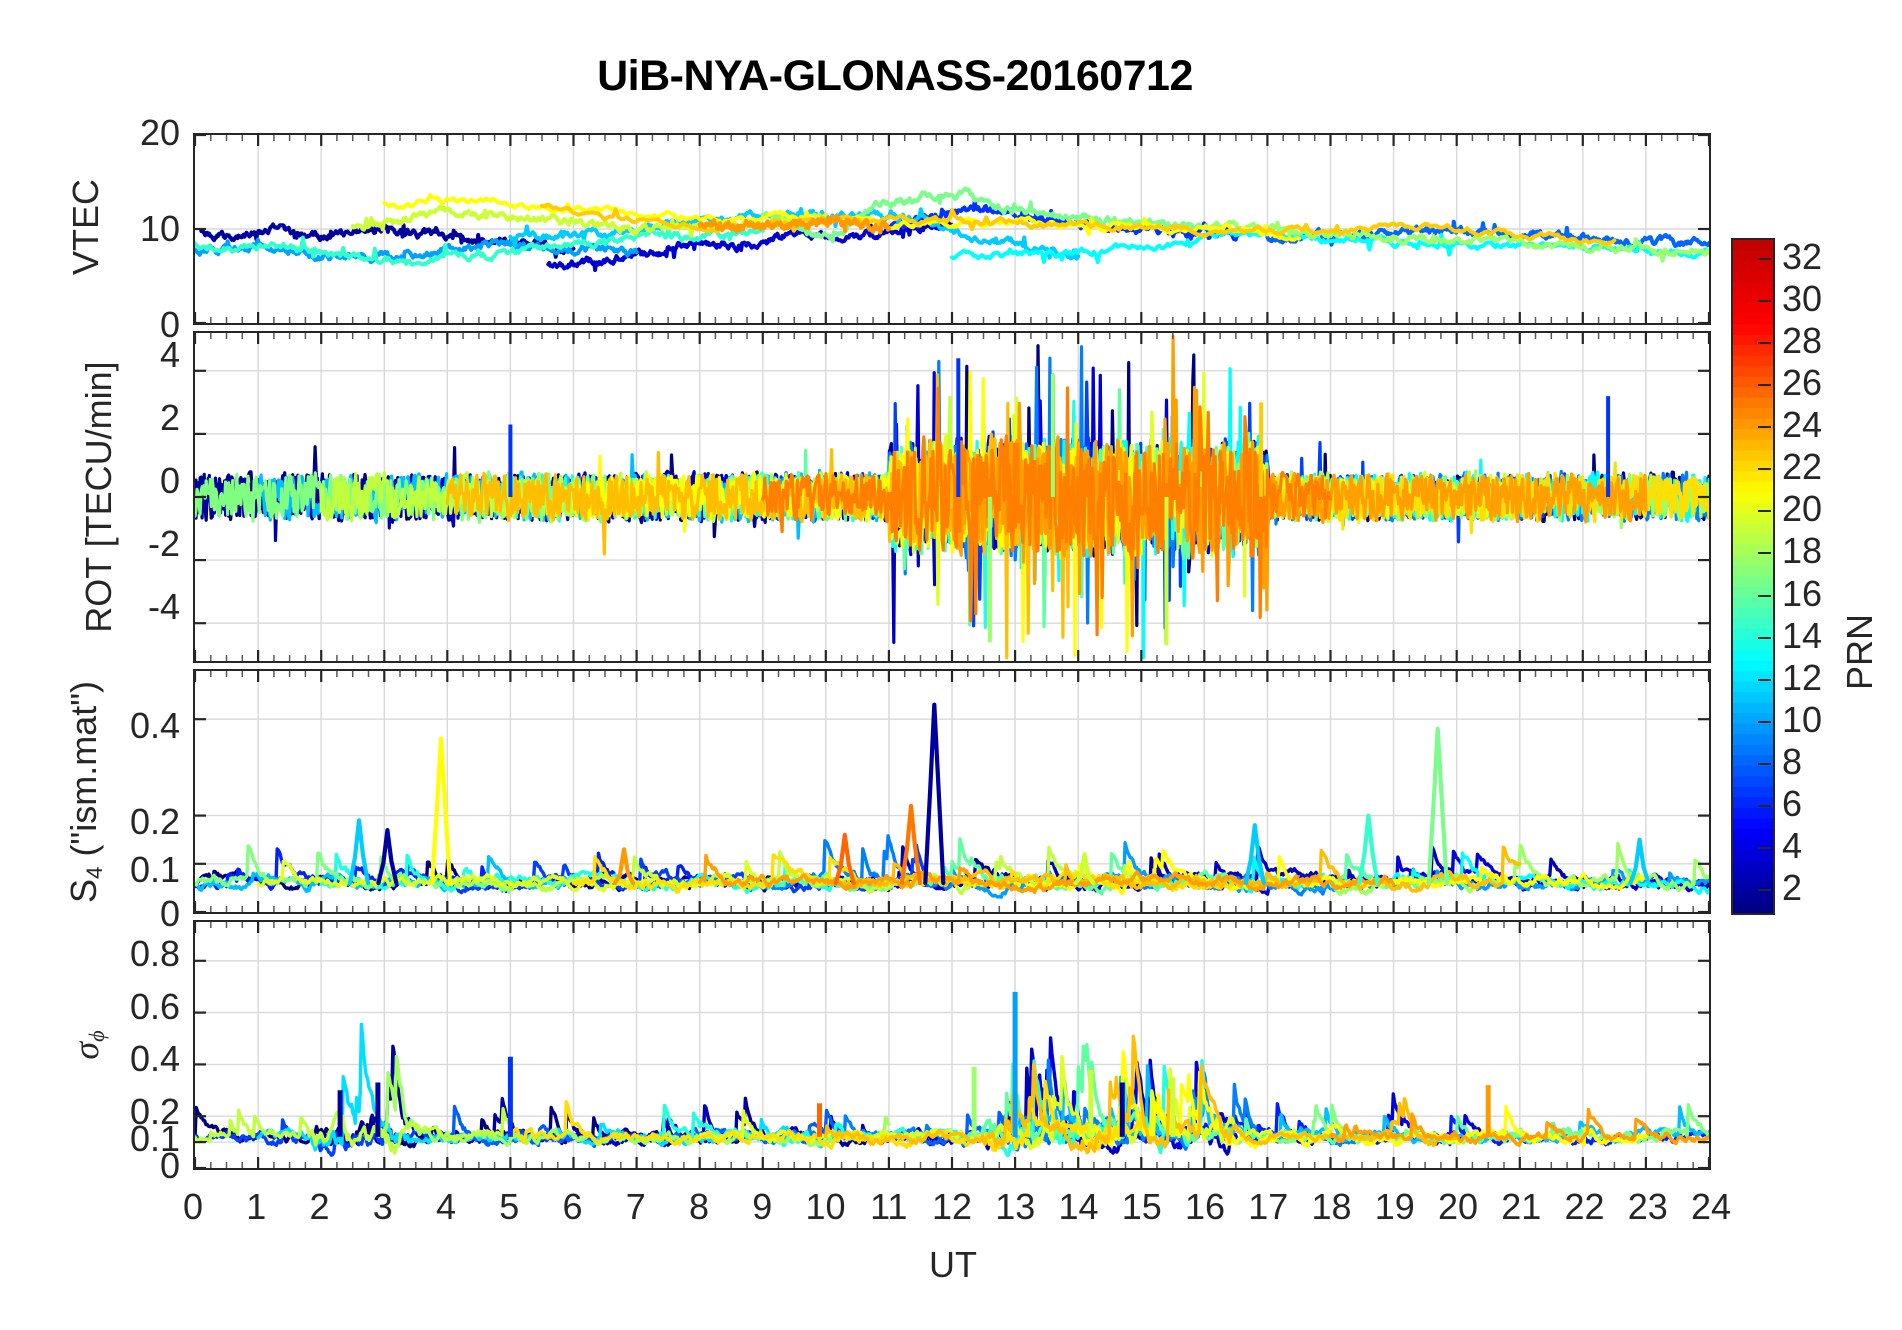  Describe the element at coordinates (169, 1165) in the screenshot. I see `sigmaphi-ytick-0: 0` at that location.